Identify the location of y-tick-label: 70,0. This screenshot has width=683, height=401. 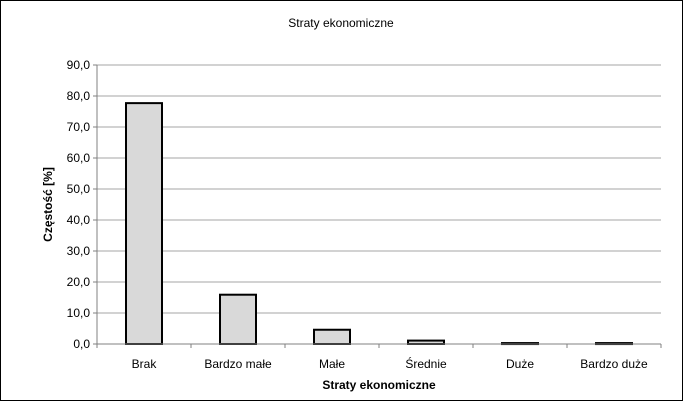
(79, 127).